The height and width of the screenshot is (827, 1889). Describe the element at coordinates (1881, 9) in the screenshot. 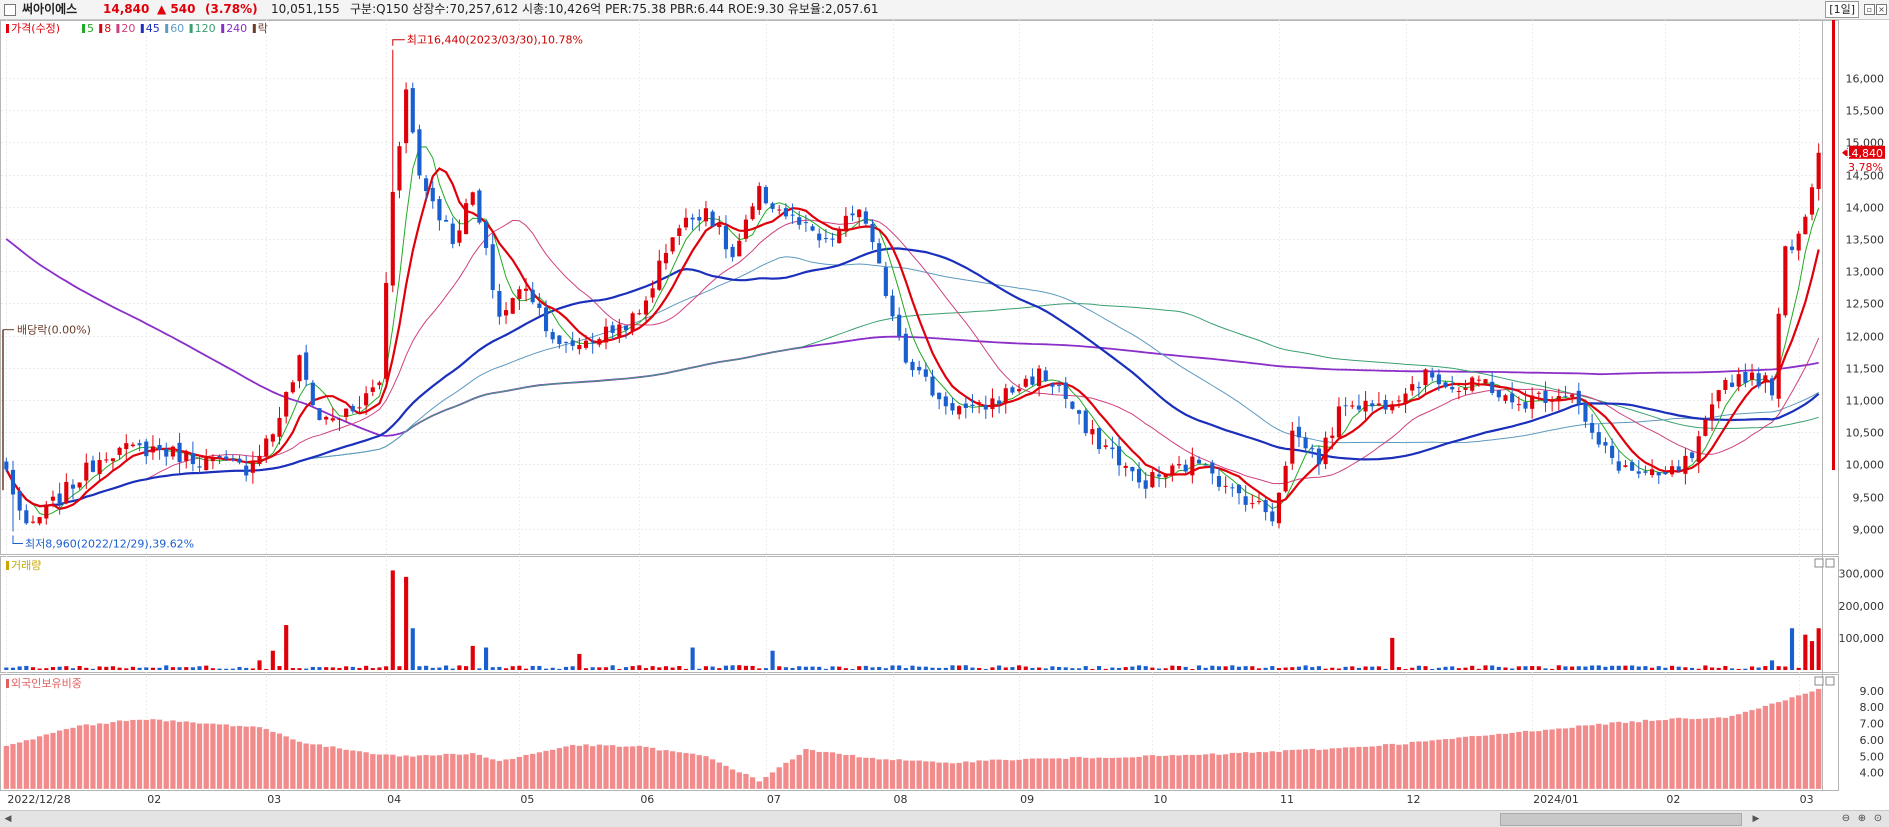

I see `close-icon: ×` at that location.